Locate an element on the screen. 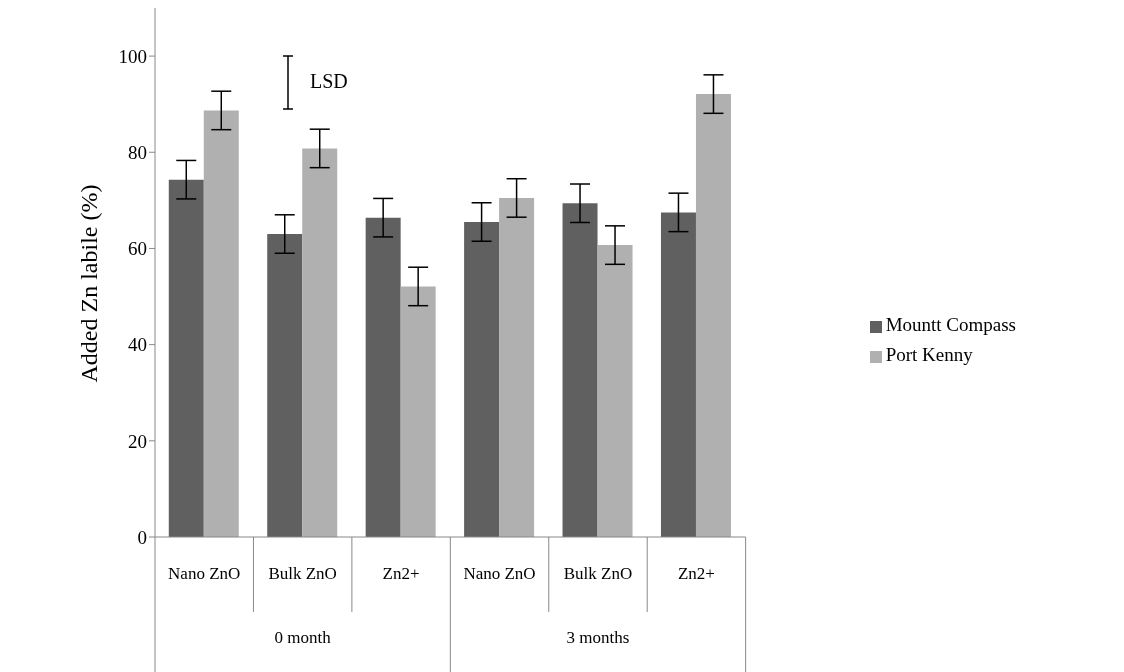  y-tick-label: 60 is located at coordinates (137, 249).